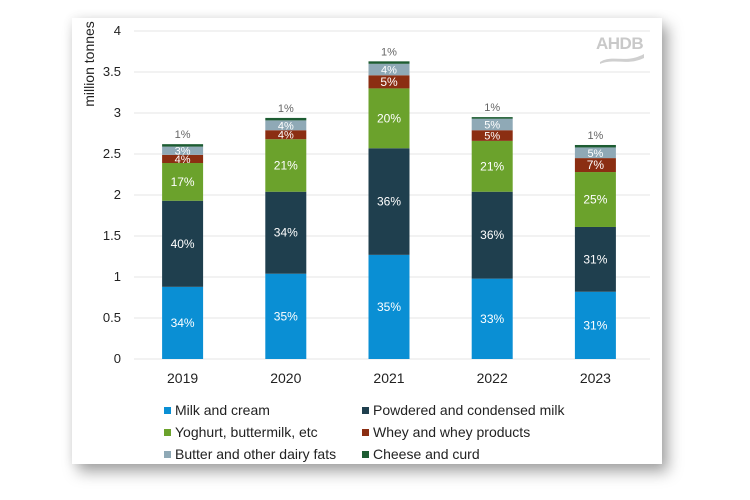 The height and width of the screenshot is (500, 750). I want to click on x-tick-label: 2021, so click(388, 378).